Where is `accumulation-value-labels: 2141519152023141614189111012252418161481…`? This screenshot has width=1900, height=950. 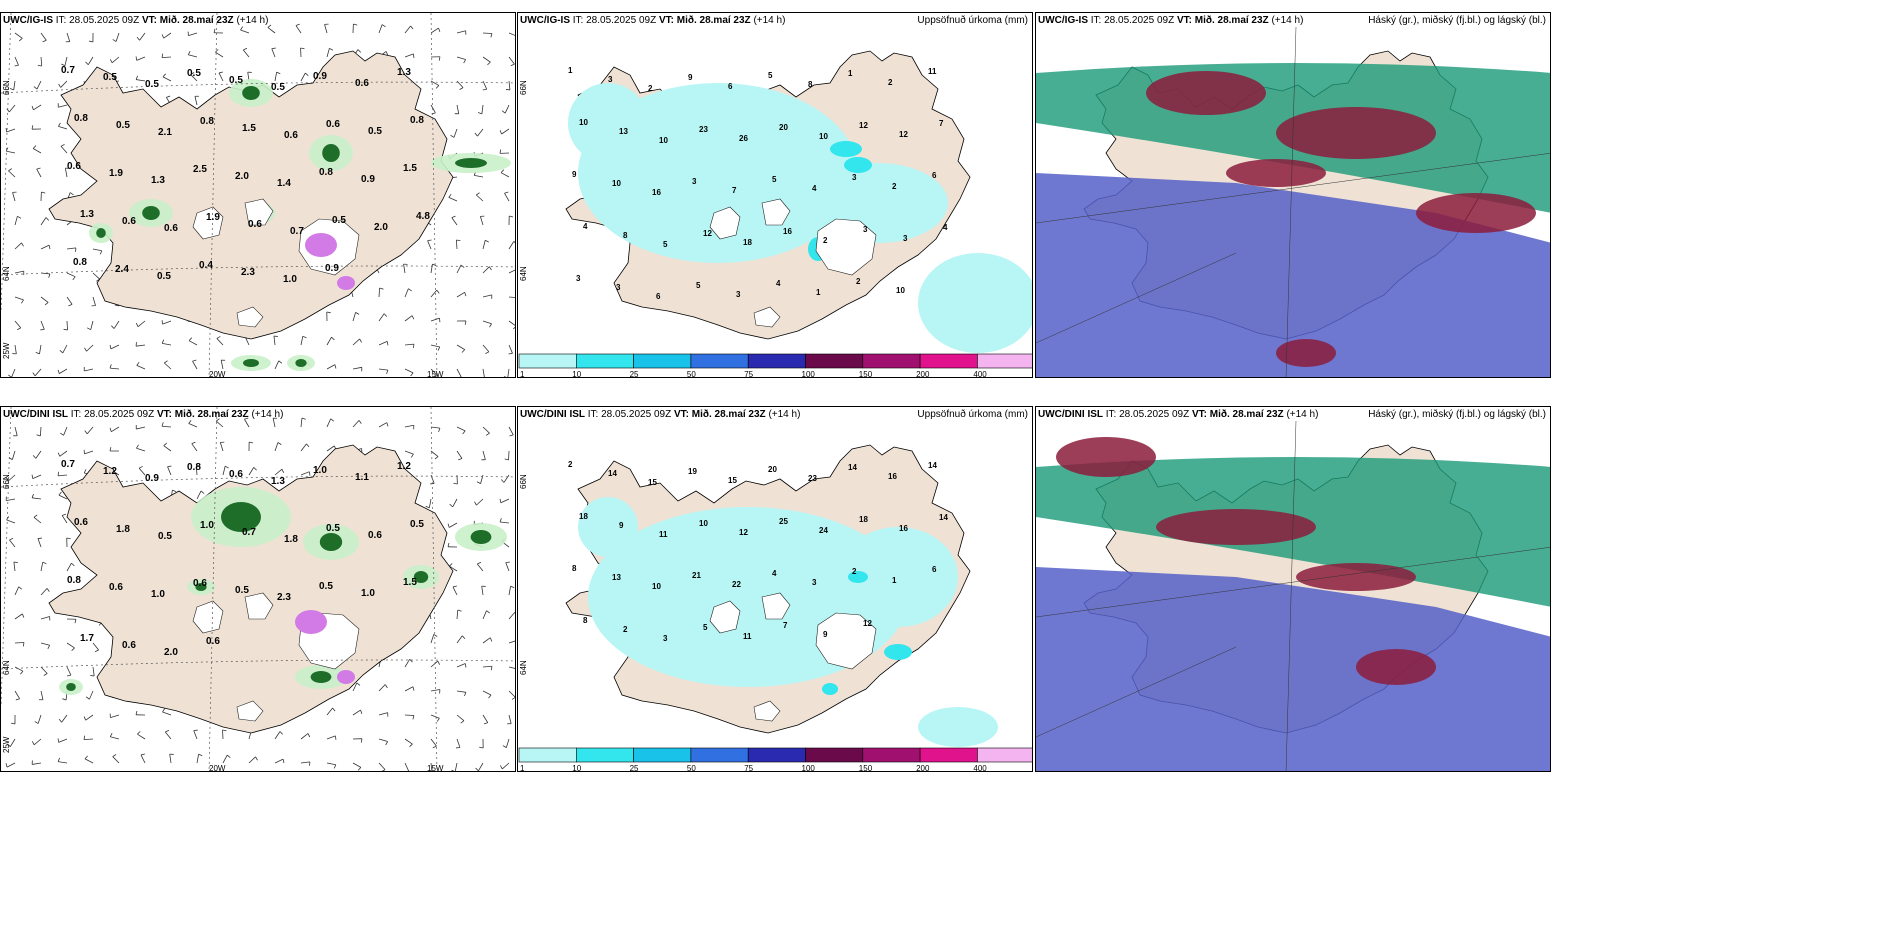 accumulation-value-labels: 2141519152023141614189111012252418161481… is located at coordinates (758, 551).